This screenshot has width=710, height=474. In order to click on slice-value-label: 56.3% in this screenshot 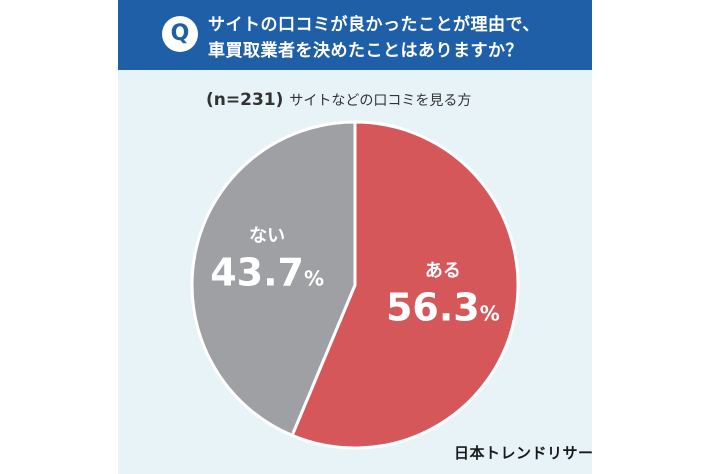, I will do `click(443, 308)`.